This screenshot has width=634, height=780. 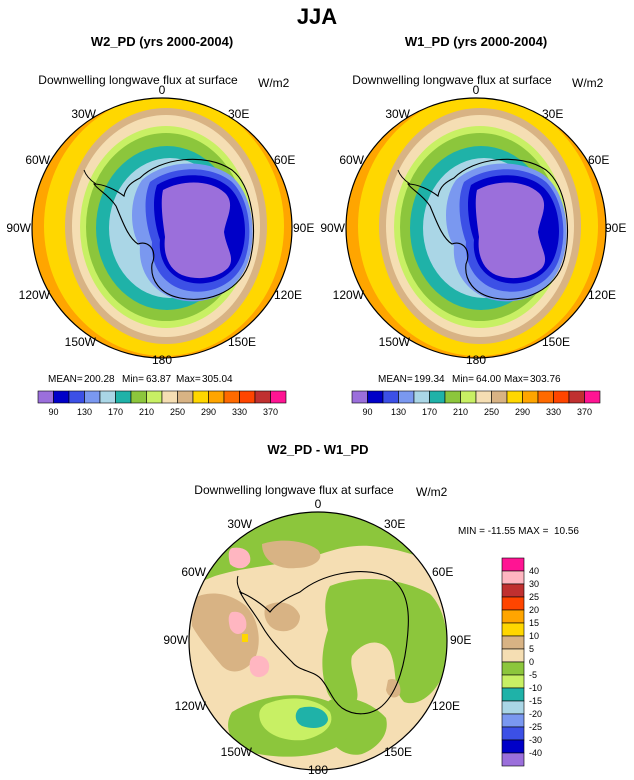 I want to click on mean-value: 199.34, so click(x=429, y=379).